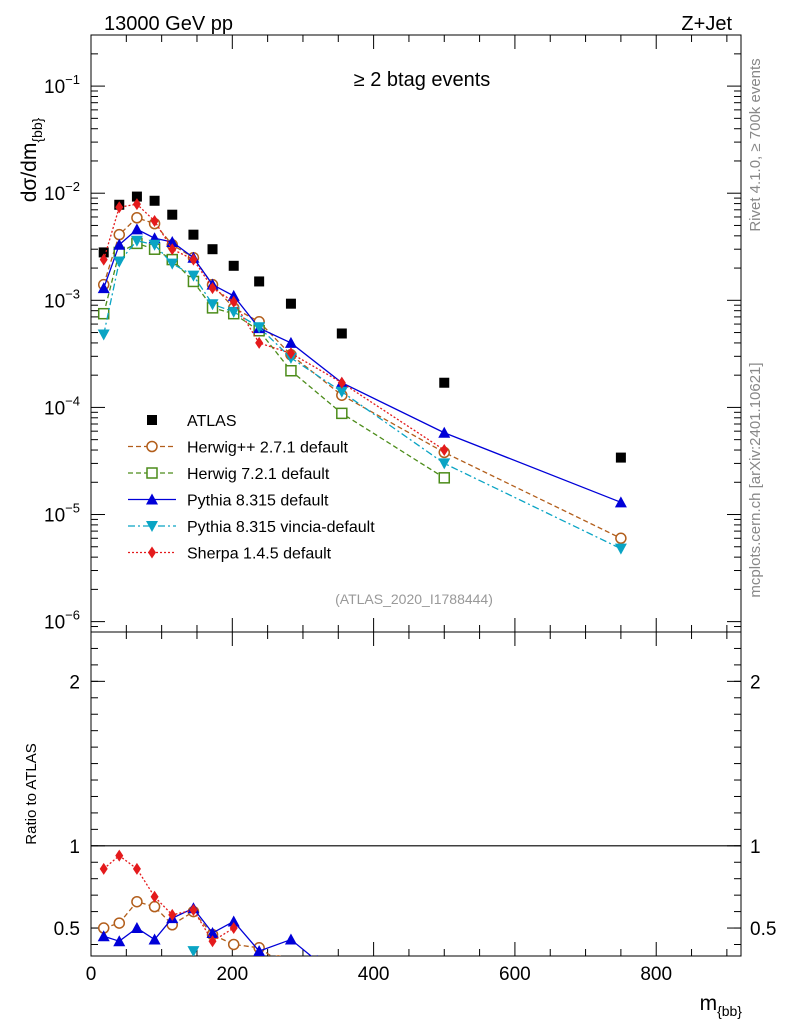 This screenshot has height=1024, width=786. I want to click on x-tick-label: 0, so click(91, 974).